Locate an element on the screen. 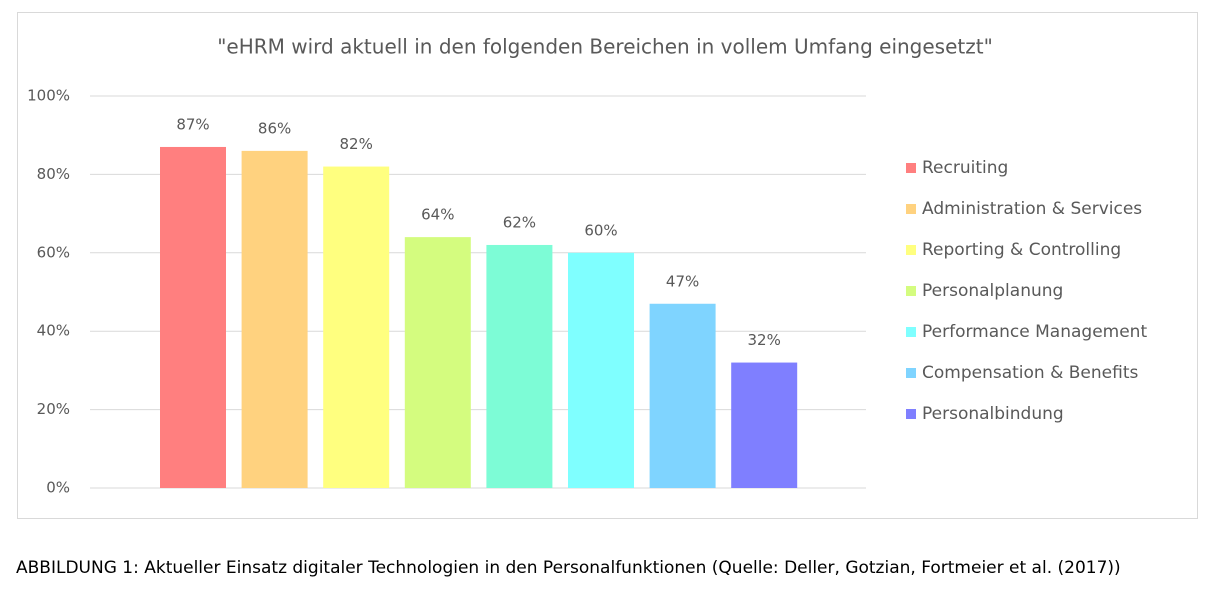 The height and width of the screenshot is (596, 1210). data-label: 82% is located at coordinates (356, 144).